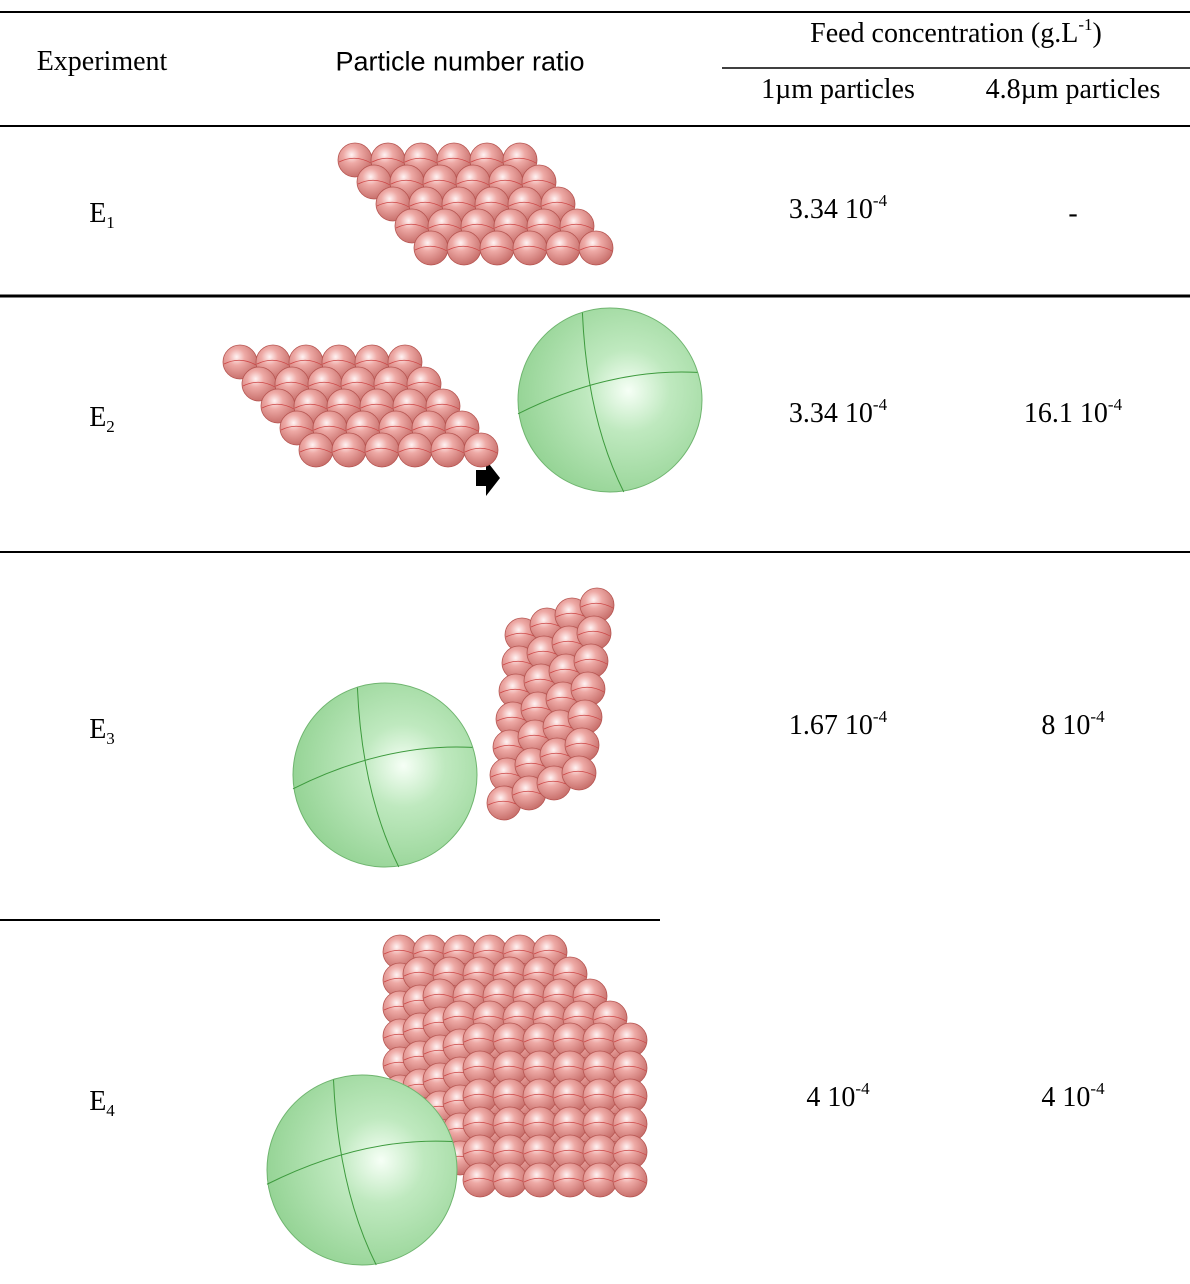  Describe the element at coordinates (110, 1110) in the screenshot. I see `sub: 4` at that location.